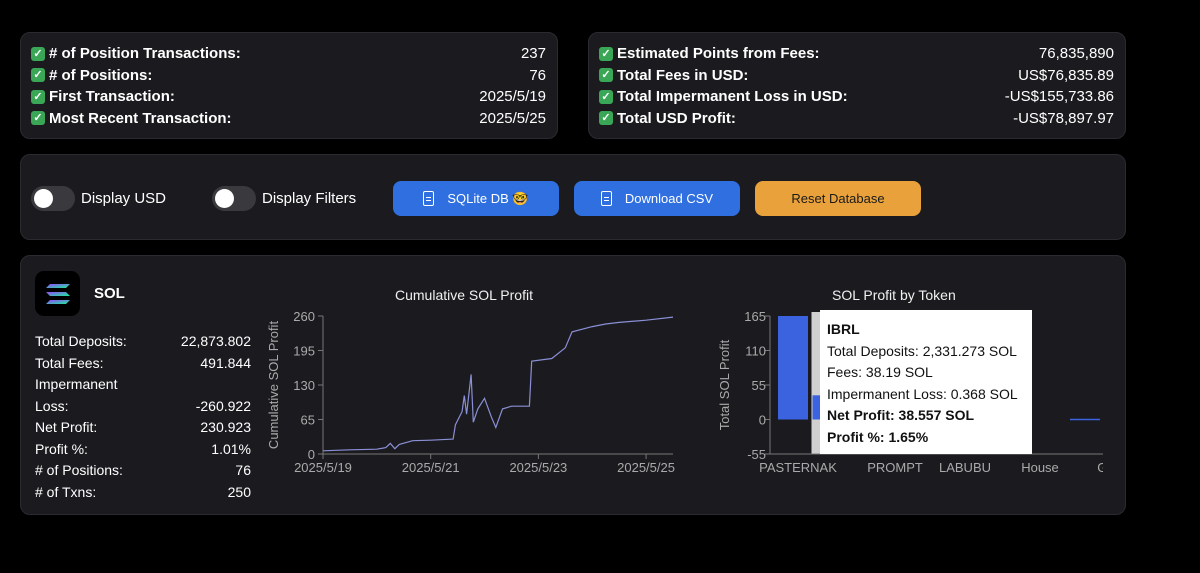 This screenshot has height=573, width=1200. Describe the element at coordinates (732, 97) in the screenshot. I see `stat-label-text: Total Impermanent Loss in USD:` at that location.